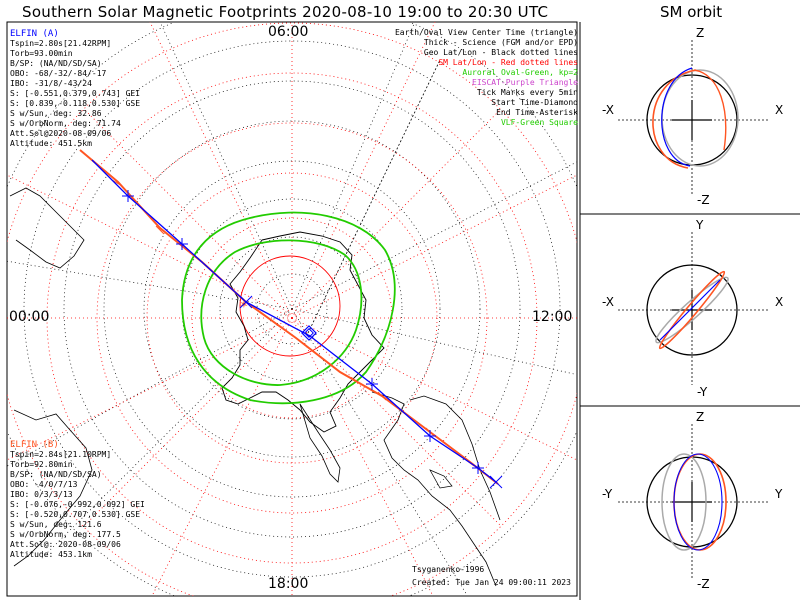 The height and width of the screenshot is (600, 800). I want to click on p3-bottom-label: -Z, so click(703, 584).